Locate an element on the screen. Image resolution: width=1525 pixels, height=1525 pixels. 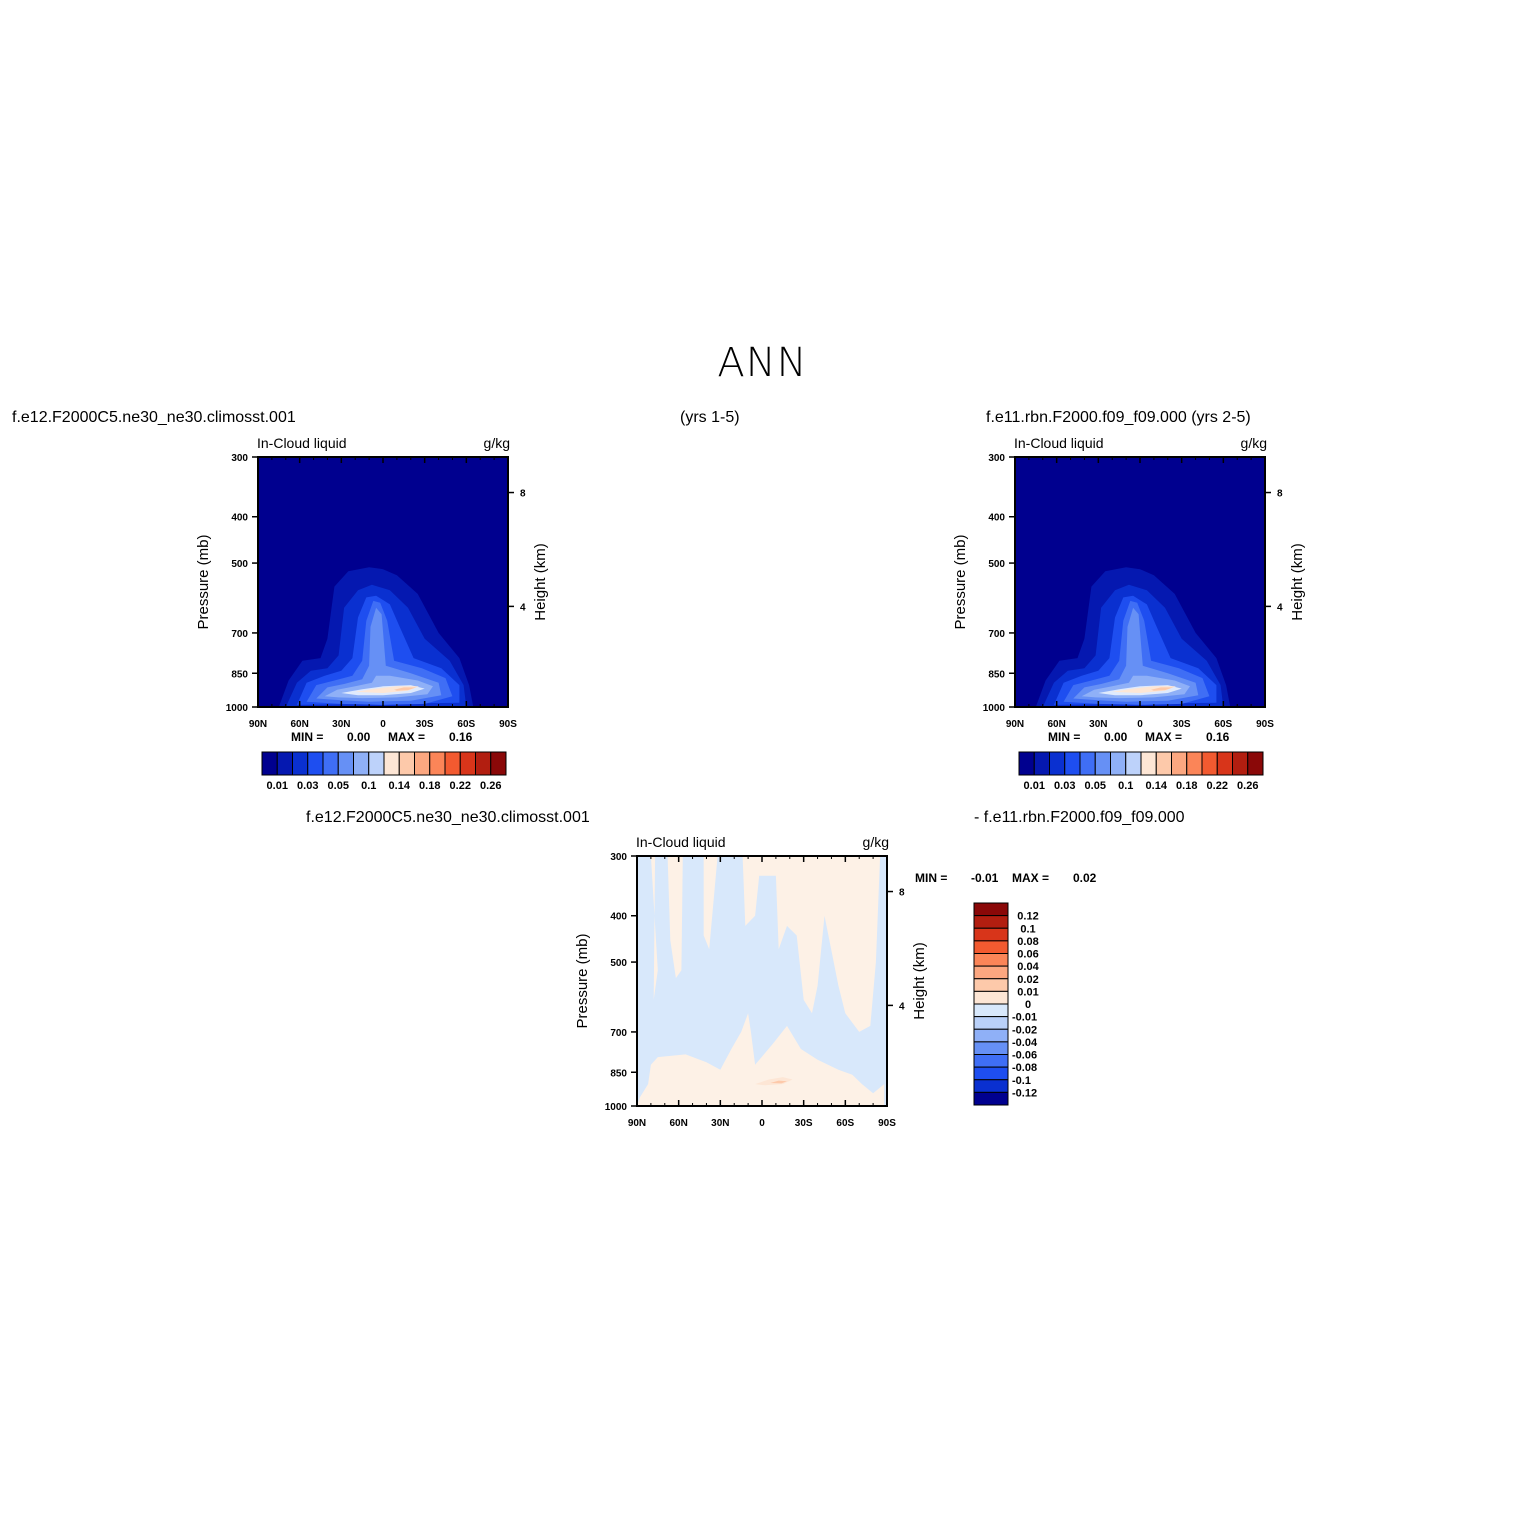
colorbar-label: -0.12 is located at coordinates (1024, 1093).